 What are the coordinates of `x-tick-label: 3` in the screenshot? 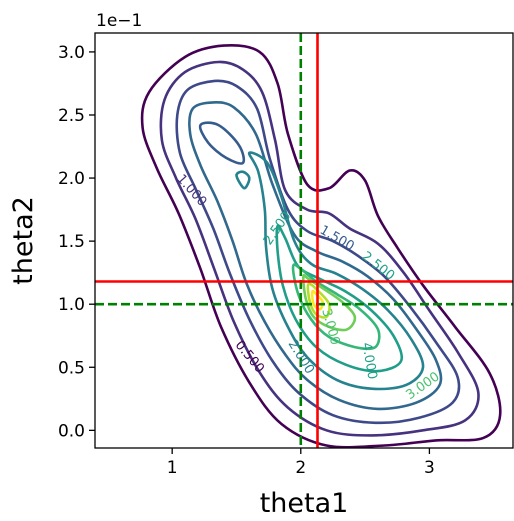 It's located at (429, 468).